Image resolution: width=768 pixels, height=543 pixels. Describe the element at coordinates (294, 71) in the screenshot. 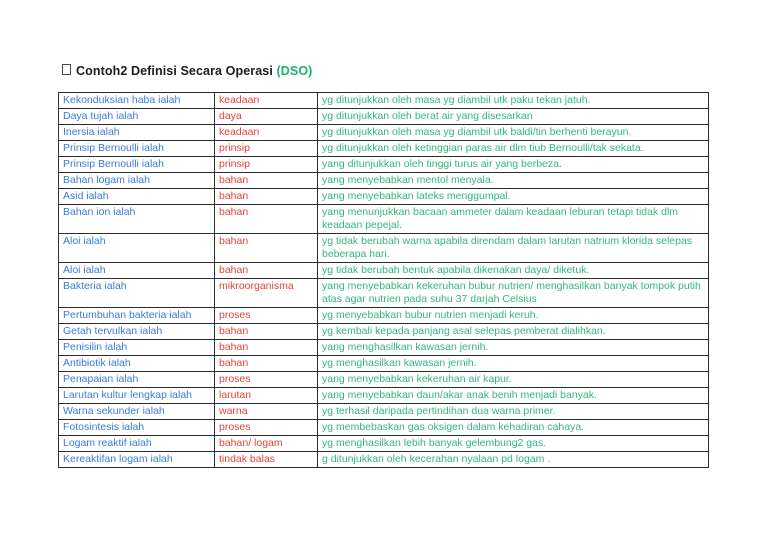

I see `page-title-highlight: (DSO)` at that location.